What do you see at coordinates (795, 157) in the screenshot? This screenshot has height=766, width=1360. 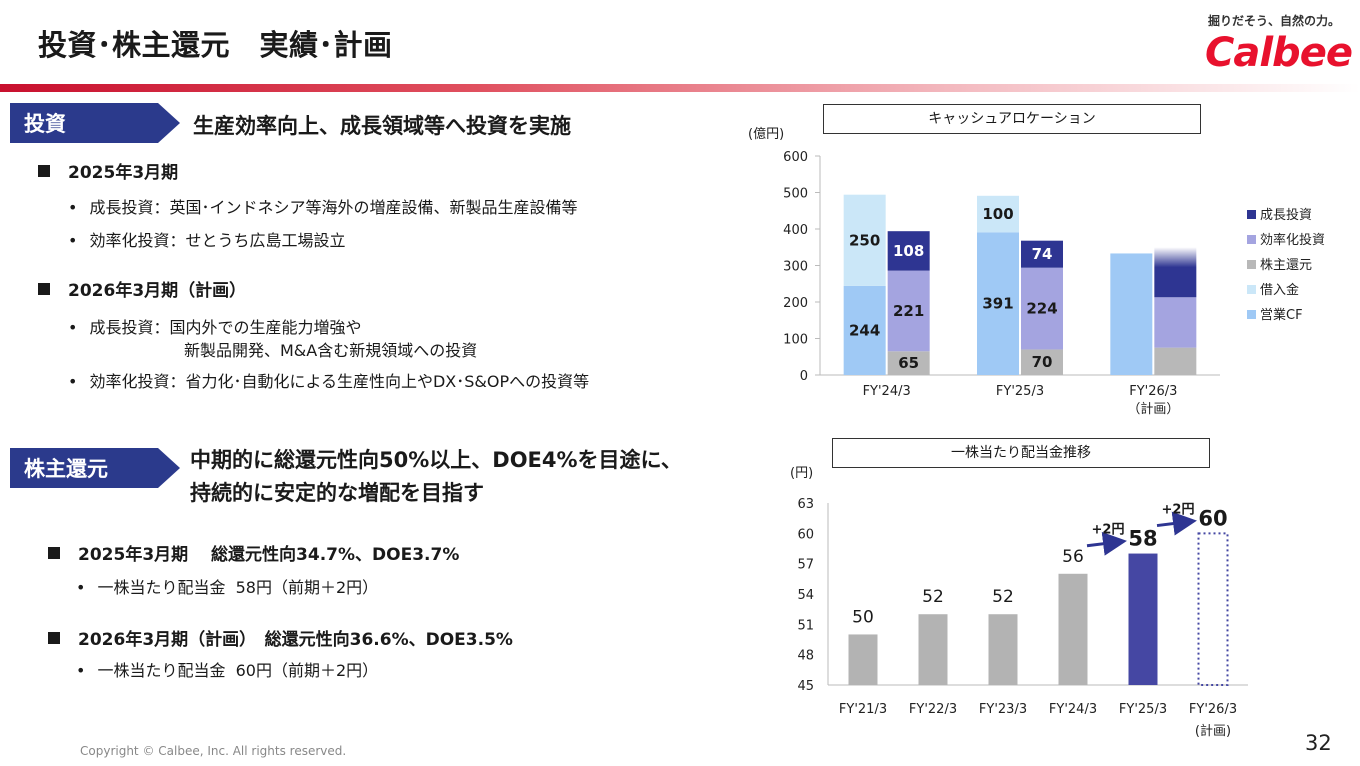 I see `y-tick-label: 600` at bounding box center [795, 157].